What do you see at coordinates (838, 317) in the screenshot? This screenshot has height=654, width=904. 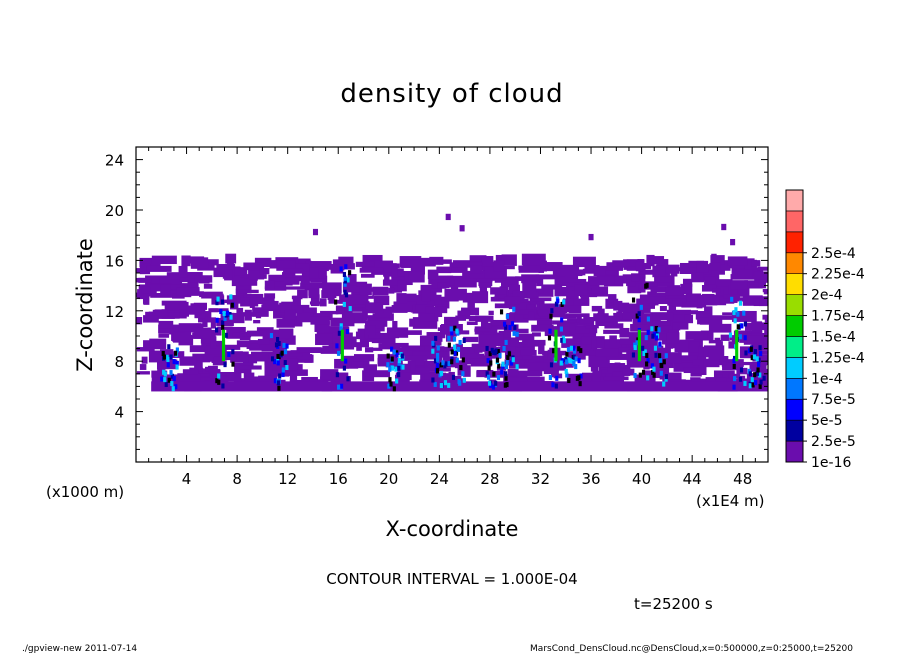 I see `colorbar-label: 1.75e-4` at bounding box center [838, 317].